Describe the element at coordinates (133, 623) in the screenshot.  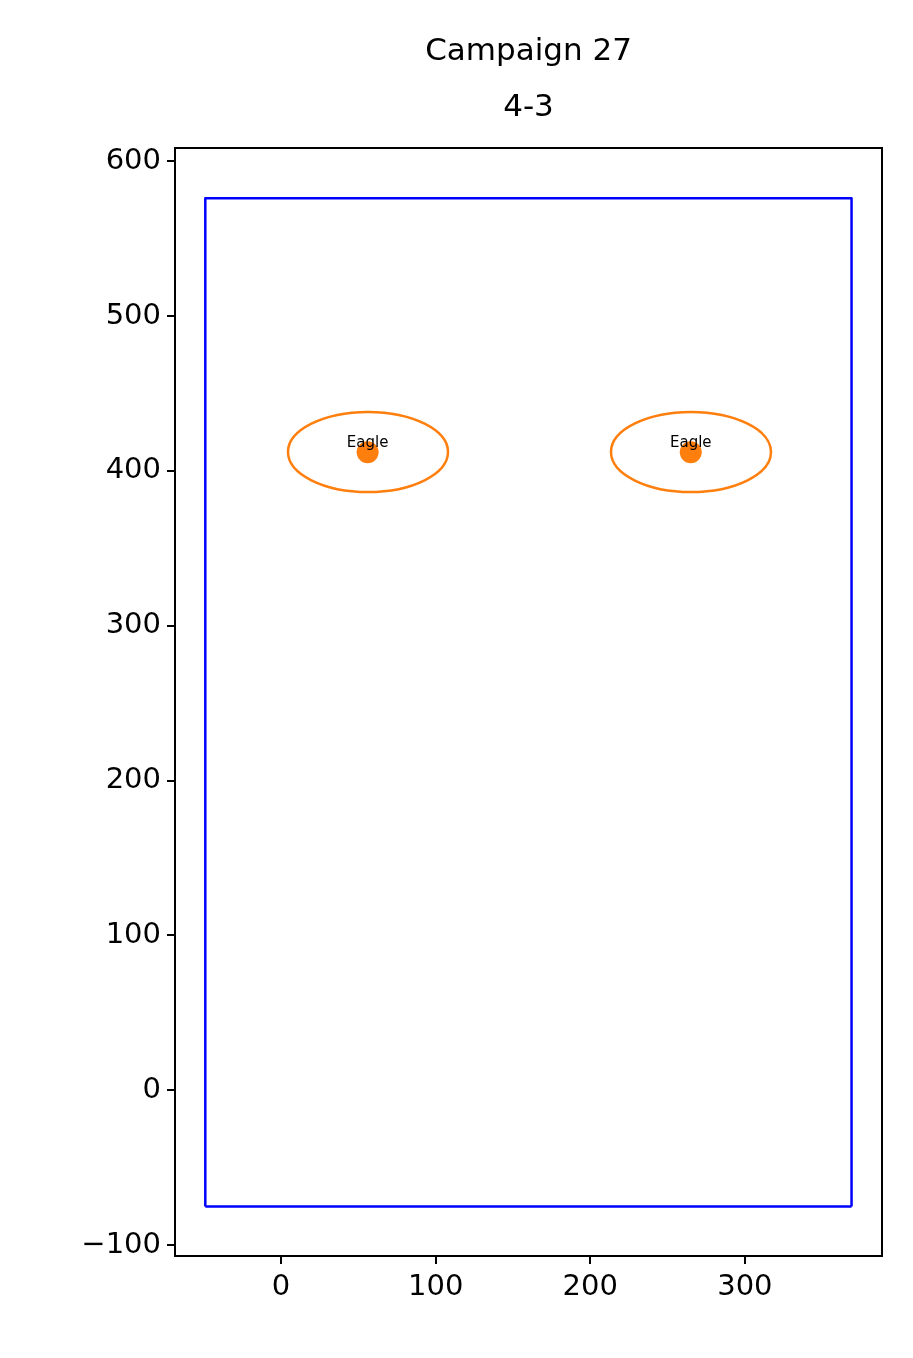
I see `y-tick-label: 300` at that location.